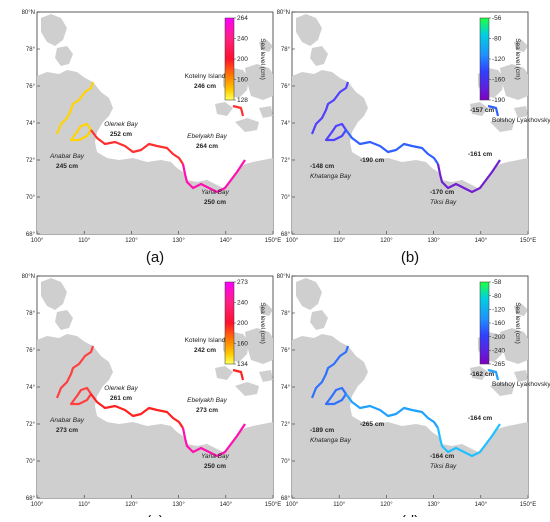  What do you see at coordinates (497, 282) in the screenshot?
I see `colorbar-tick-label: -58` at bounding box center [497, 282].